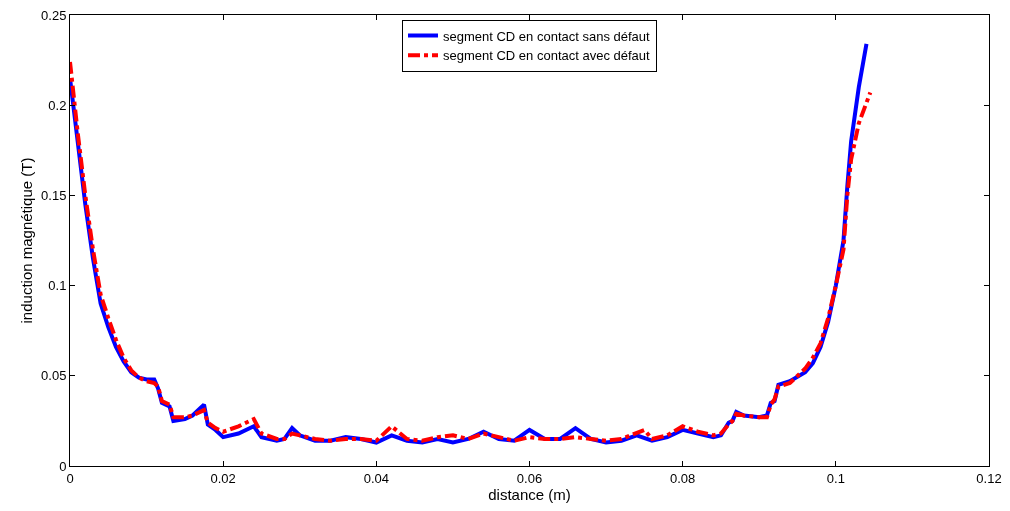 The height and width of the screenshot is (511, 1010). What do you see at coordinates (529, 478) in the screenshot?
I see `x-tick-label: 0.06` at bounding box center [529, 478].